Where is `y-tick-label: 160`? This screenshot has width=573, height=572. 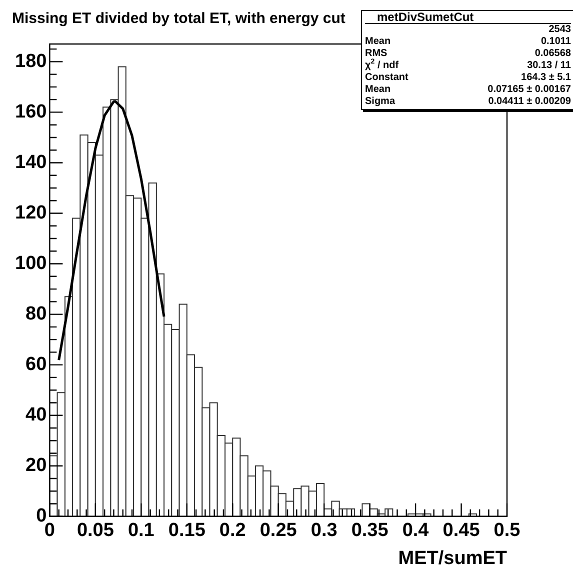 y-tick-label: 160 is located at coordinates (31, 111).